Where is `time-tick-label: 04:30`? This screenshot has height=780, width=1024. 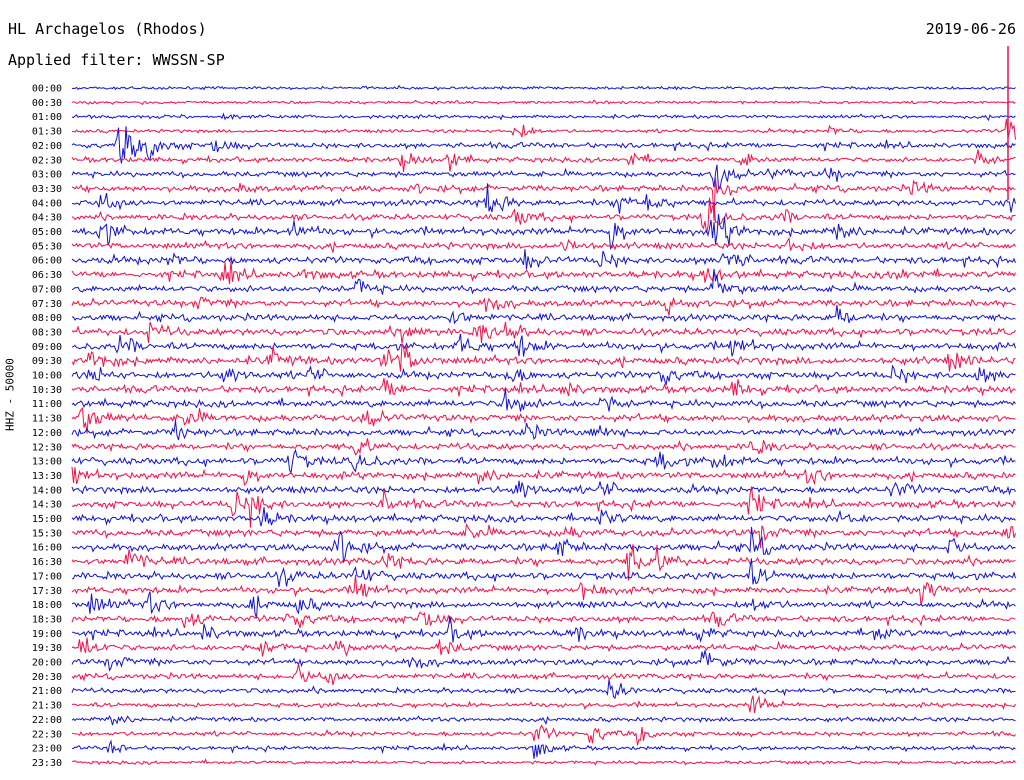
time-tick-label: 04:30 is located at coordinates (47, 218).